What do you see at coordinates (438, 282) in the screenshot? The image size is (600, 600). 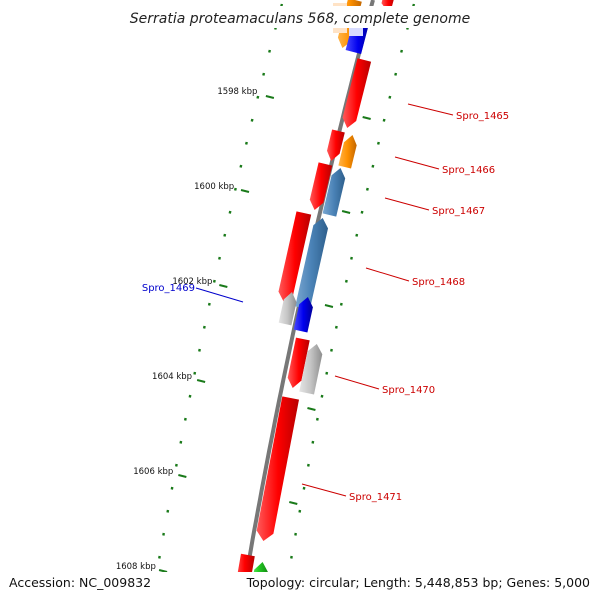 I see `spro-1468-label: Spro_1468` at bounding box center [438, 282].